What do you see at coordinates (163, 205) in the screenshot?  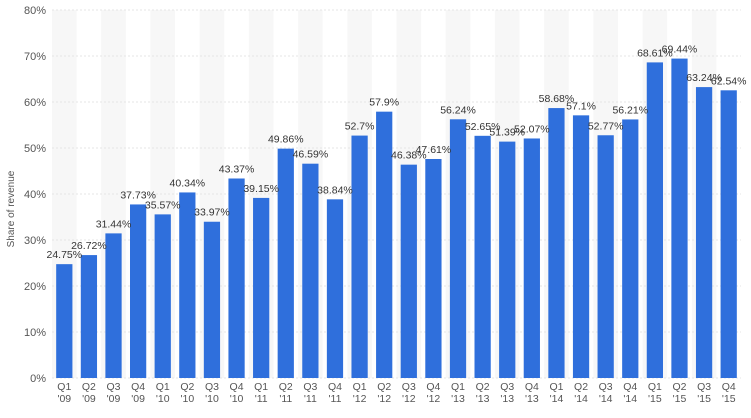 I see `data-label: 35.57%` at bounding box center [163, 205].